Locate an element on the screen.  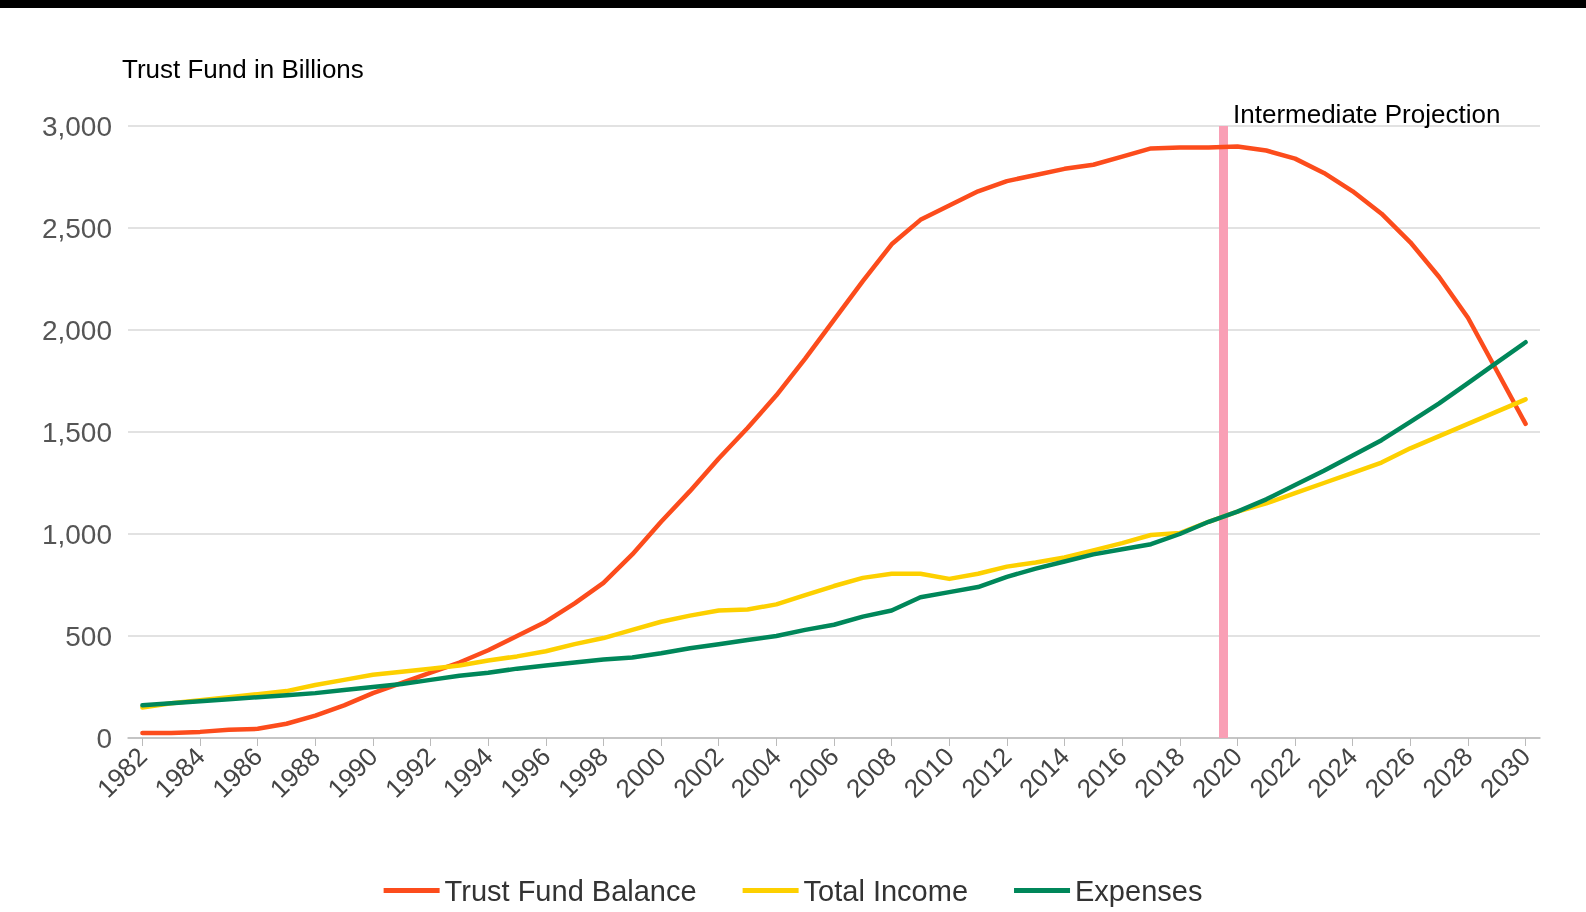
legend-label: Total Income is located at coordinates (886, 890).